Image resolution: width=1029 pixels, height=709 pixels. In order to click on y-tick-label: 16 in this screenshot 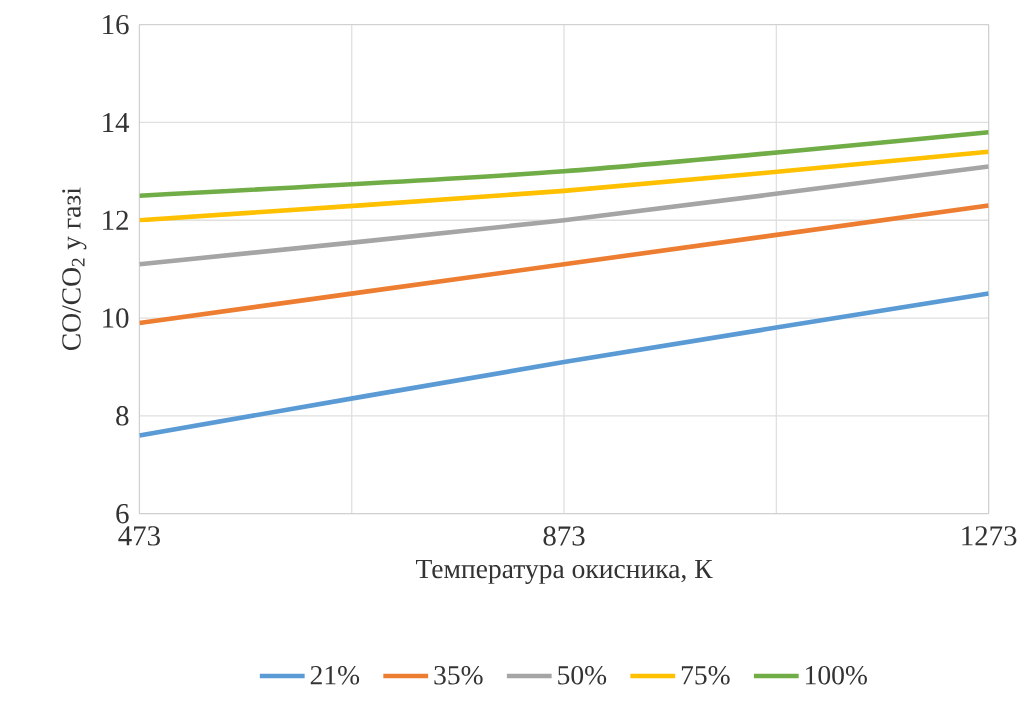, I will do `click(116, 25)`.